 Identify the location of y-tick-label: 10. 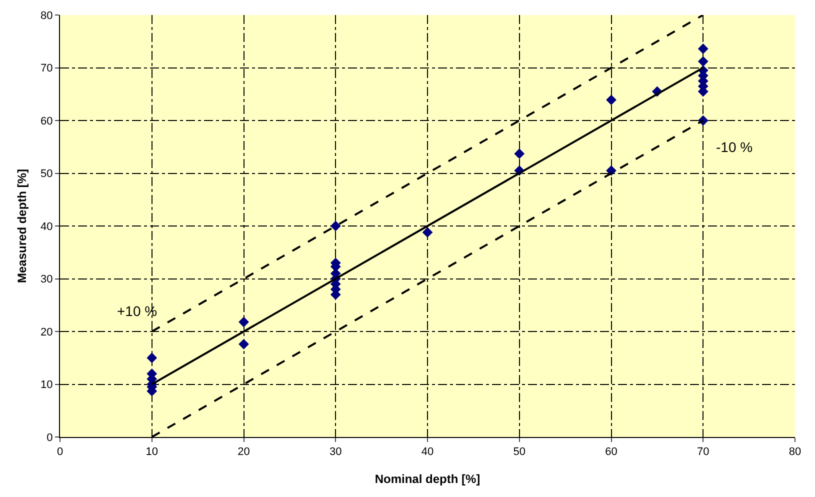
(46, 385).